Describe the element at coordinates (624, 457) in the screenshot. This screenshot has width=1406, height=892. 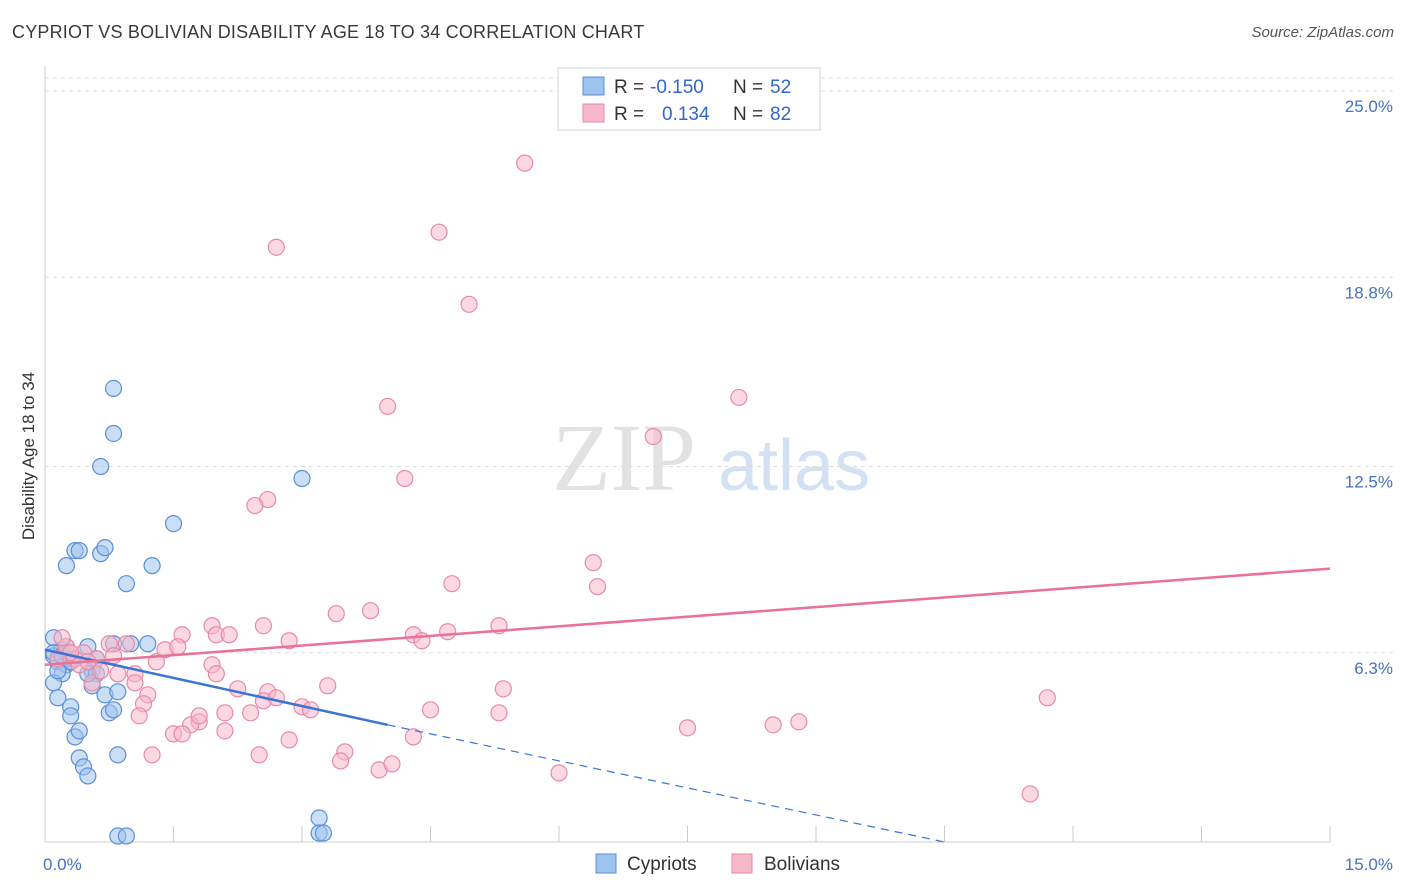
I see `watermark-zip: ZIP` at that location.